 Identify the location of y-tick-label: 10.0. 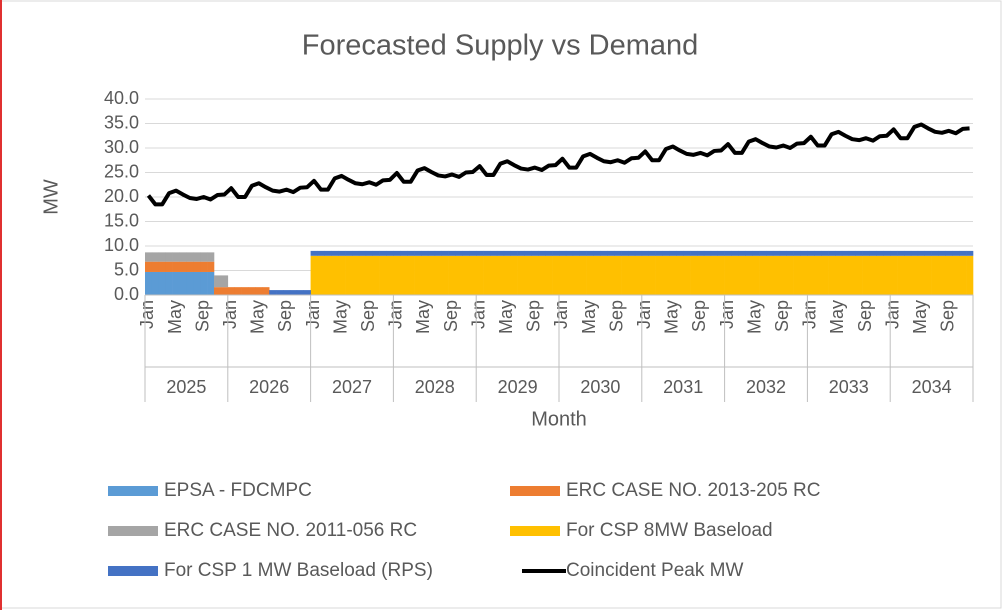
(121, 245).